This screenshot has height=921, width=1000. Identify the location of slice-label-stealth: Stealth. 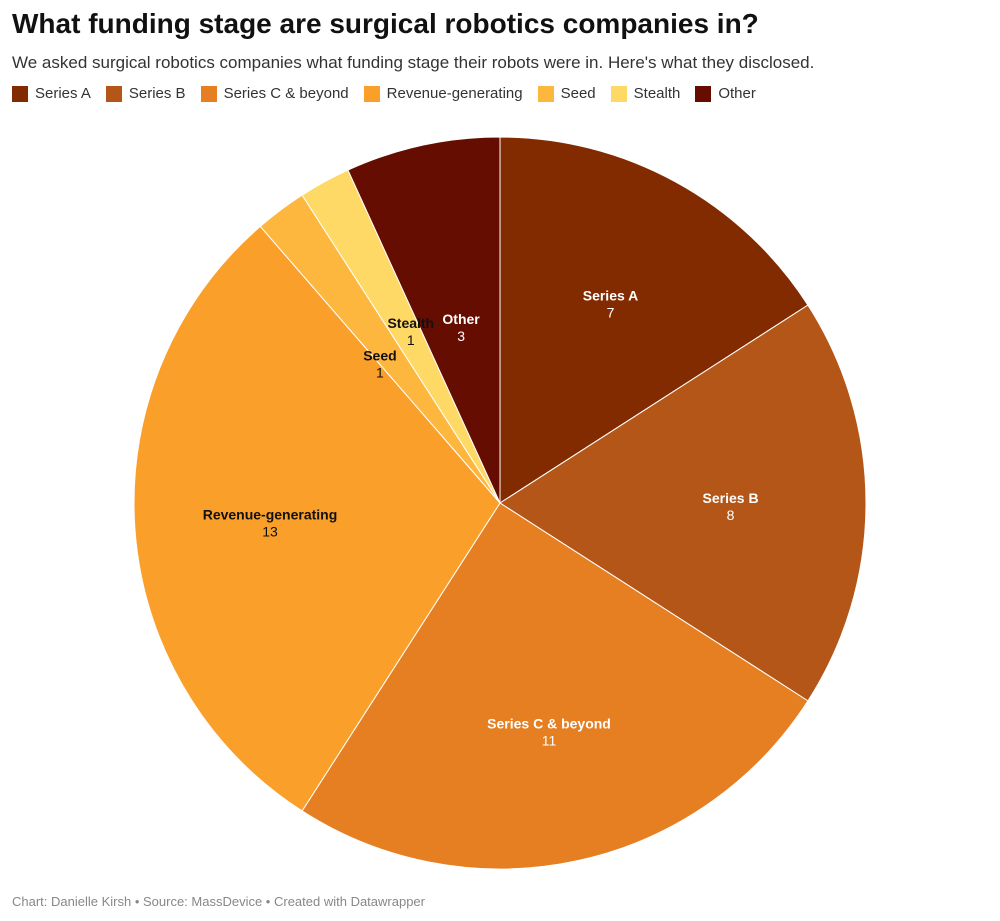
(410, 323).